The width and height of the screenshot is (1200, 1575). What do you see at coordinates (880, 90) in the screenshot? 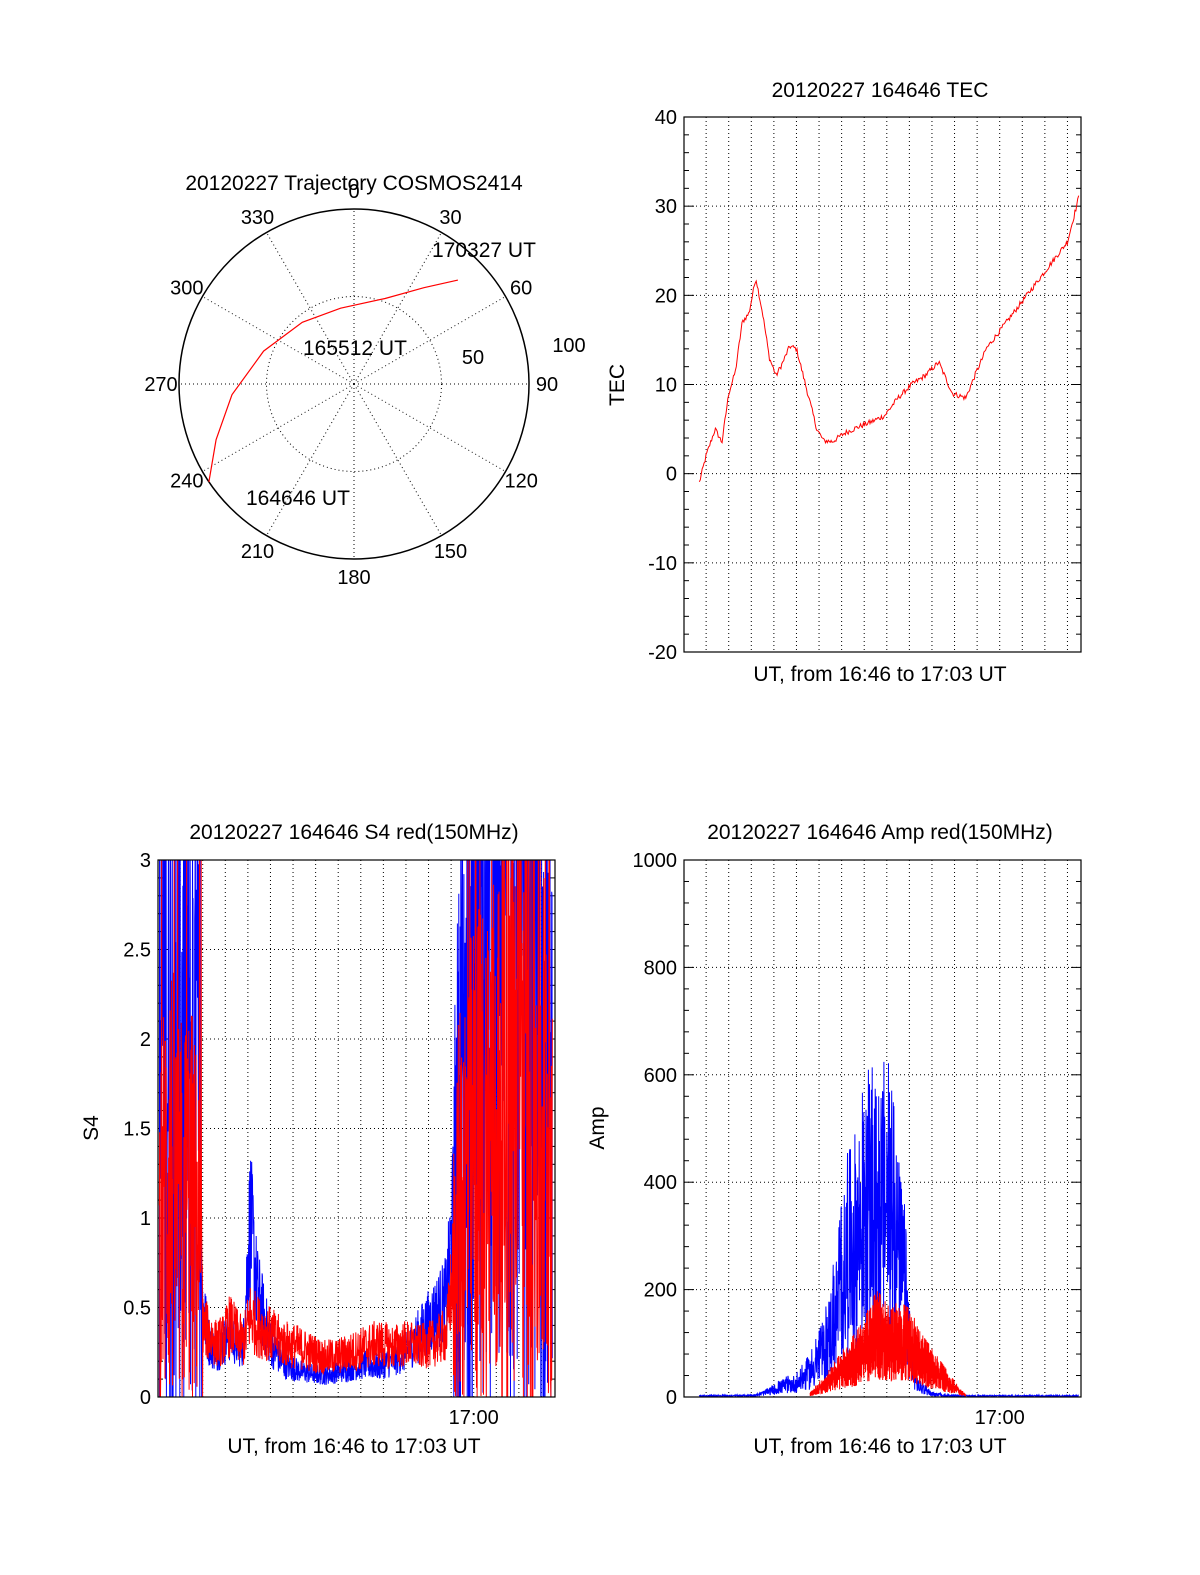
I see `tec-title: 20120227 164646 TEC` at bounding box center [880, 90].